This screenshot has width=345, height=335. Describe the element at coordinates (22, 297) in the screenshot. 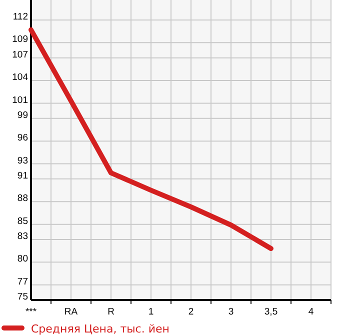

I see `y-tick-label: 75` at that location.